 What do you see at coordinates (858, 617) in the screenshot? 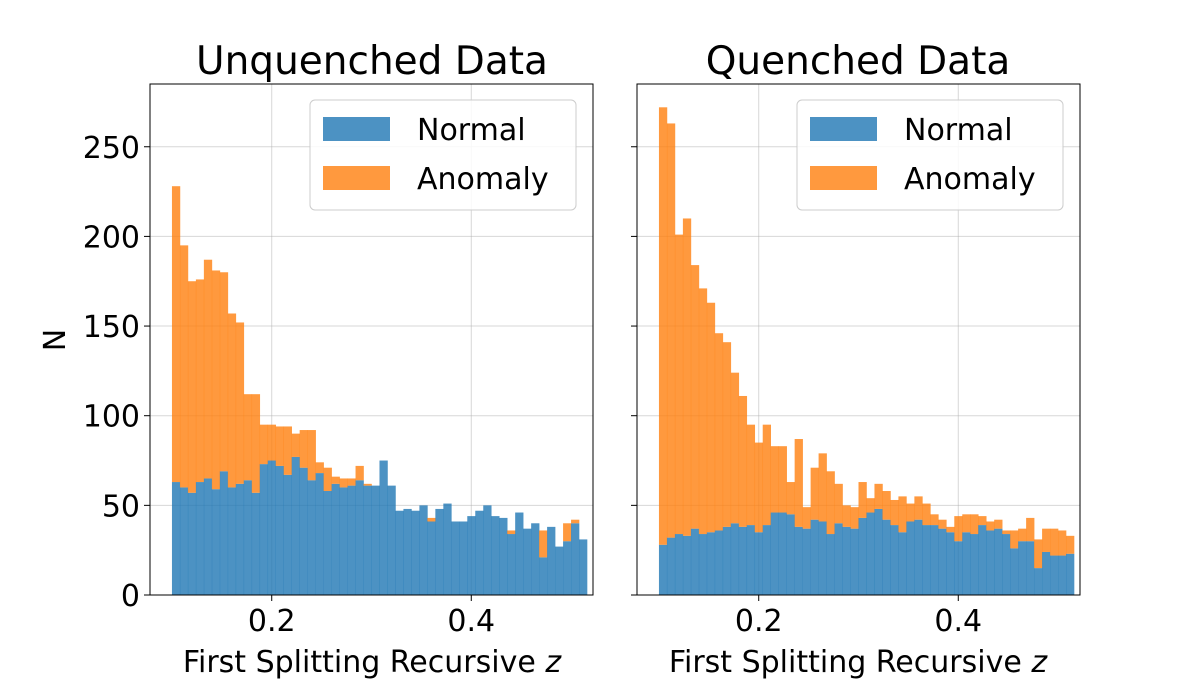
I see `x-ticks: 0.2 0.4` at bounding box center [858, 617].